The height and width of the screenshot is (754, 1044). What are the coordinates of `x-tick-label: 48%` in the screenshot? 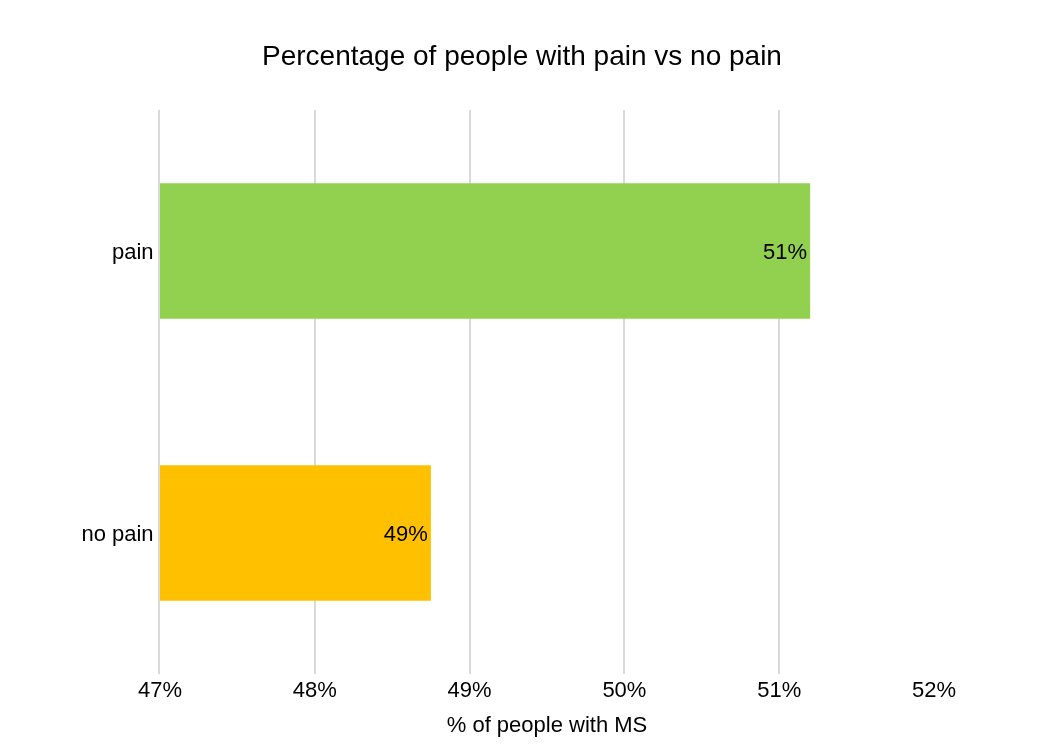 It's located at (314, 689).